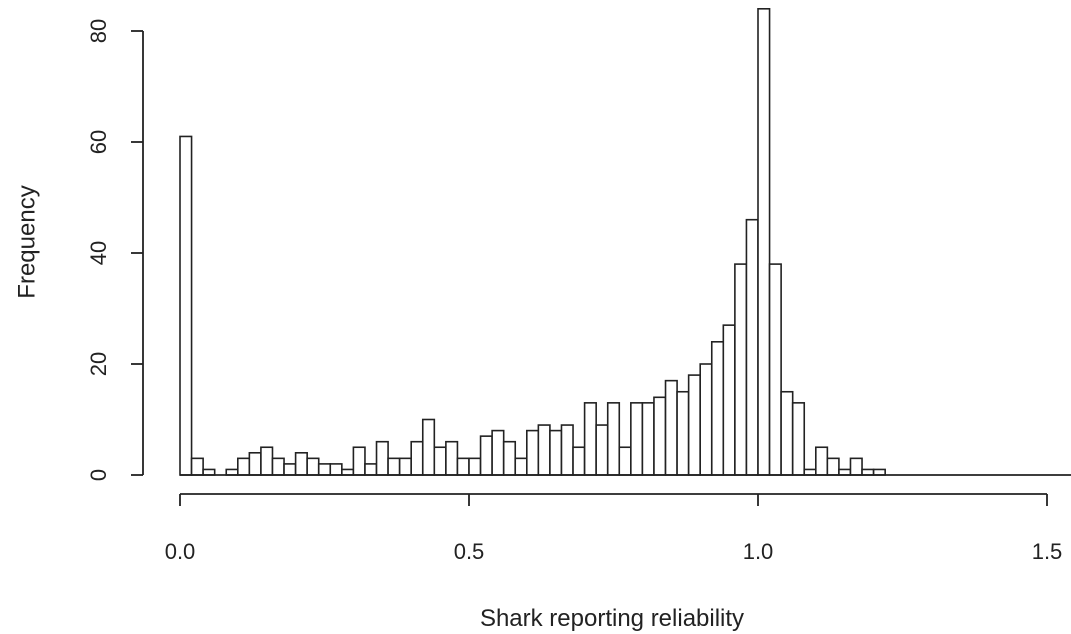 This screenshot has height=634, width=1071. What do you see at coordinates (612, 618) in the screenshot?
I see `x-axis-title: Shark reporting reliability` at bounding box center [612, 618].